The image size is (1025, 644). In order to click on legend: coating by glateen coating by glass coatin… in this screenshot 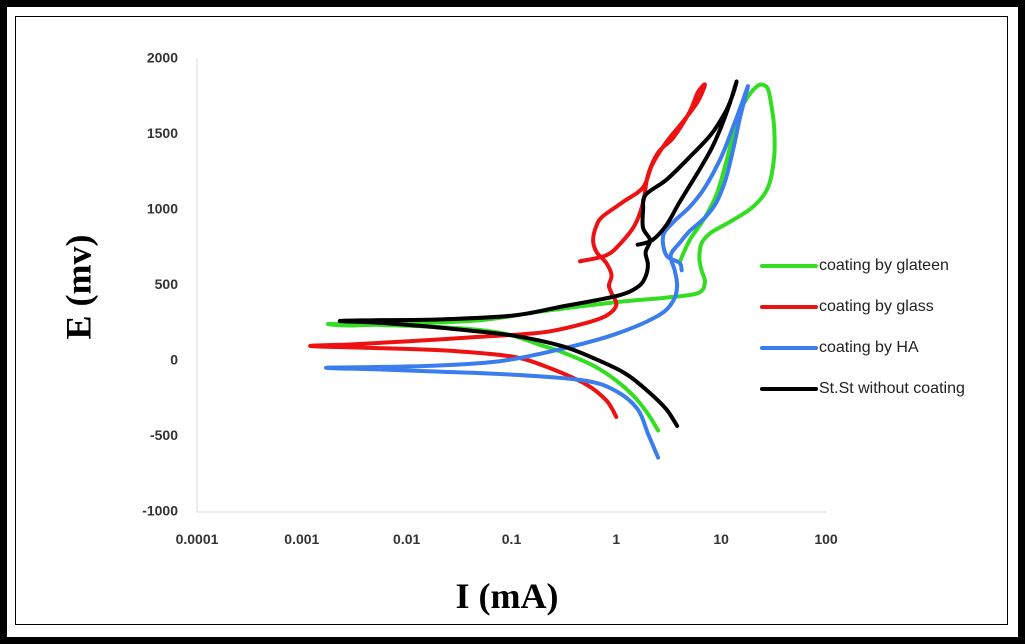, I will do `click(862, 327)`.